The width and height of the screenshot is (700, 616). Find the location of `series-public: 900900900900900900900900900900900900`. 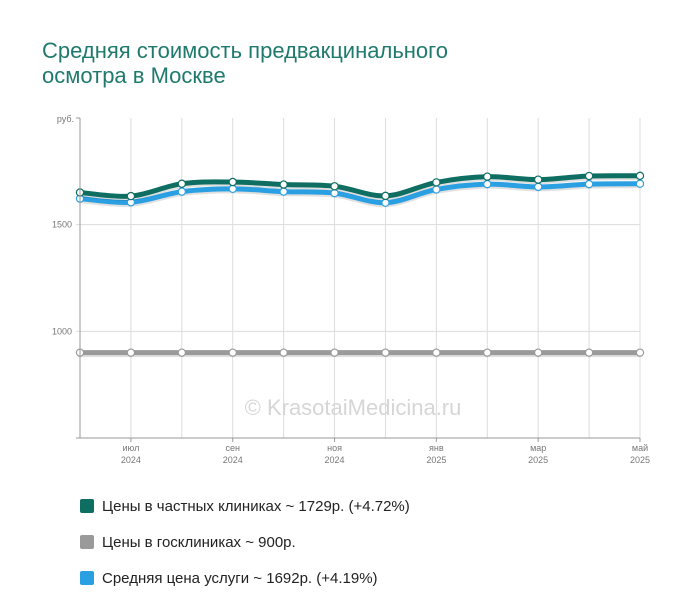

series-public: 900900900900900900900900900900900900 is located at coordinates (360, 353).